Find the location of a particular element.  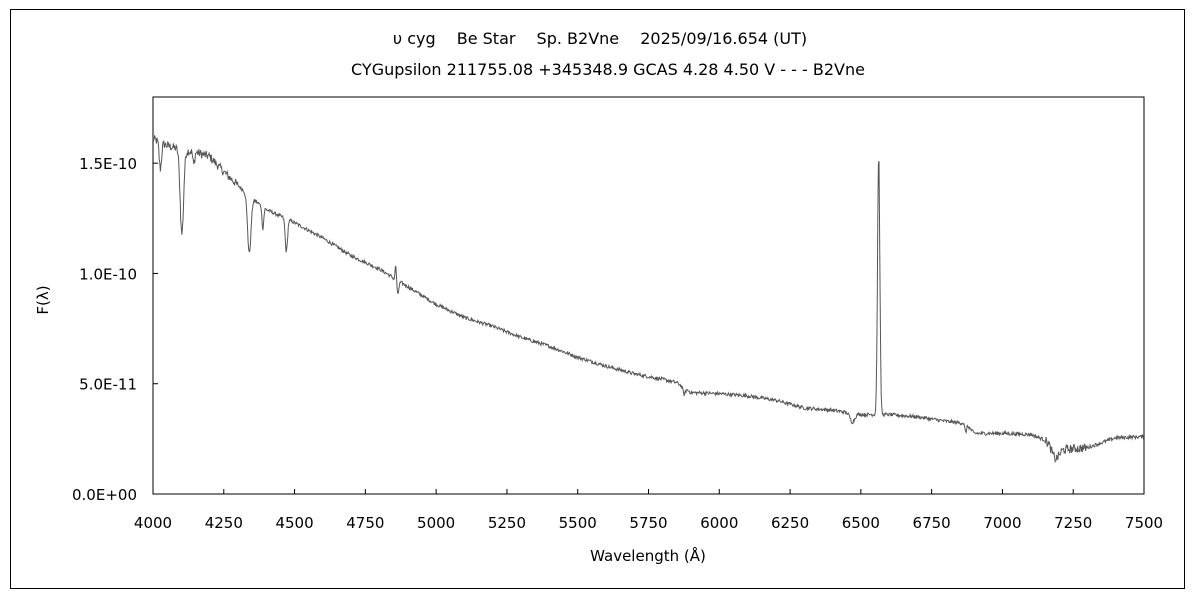

x-tick-label: 5500 is located at coordinates (578, 523).